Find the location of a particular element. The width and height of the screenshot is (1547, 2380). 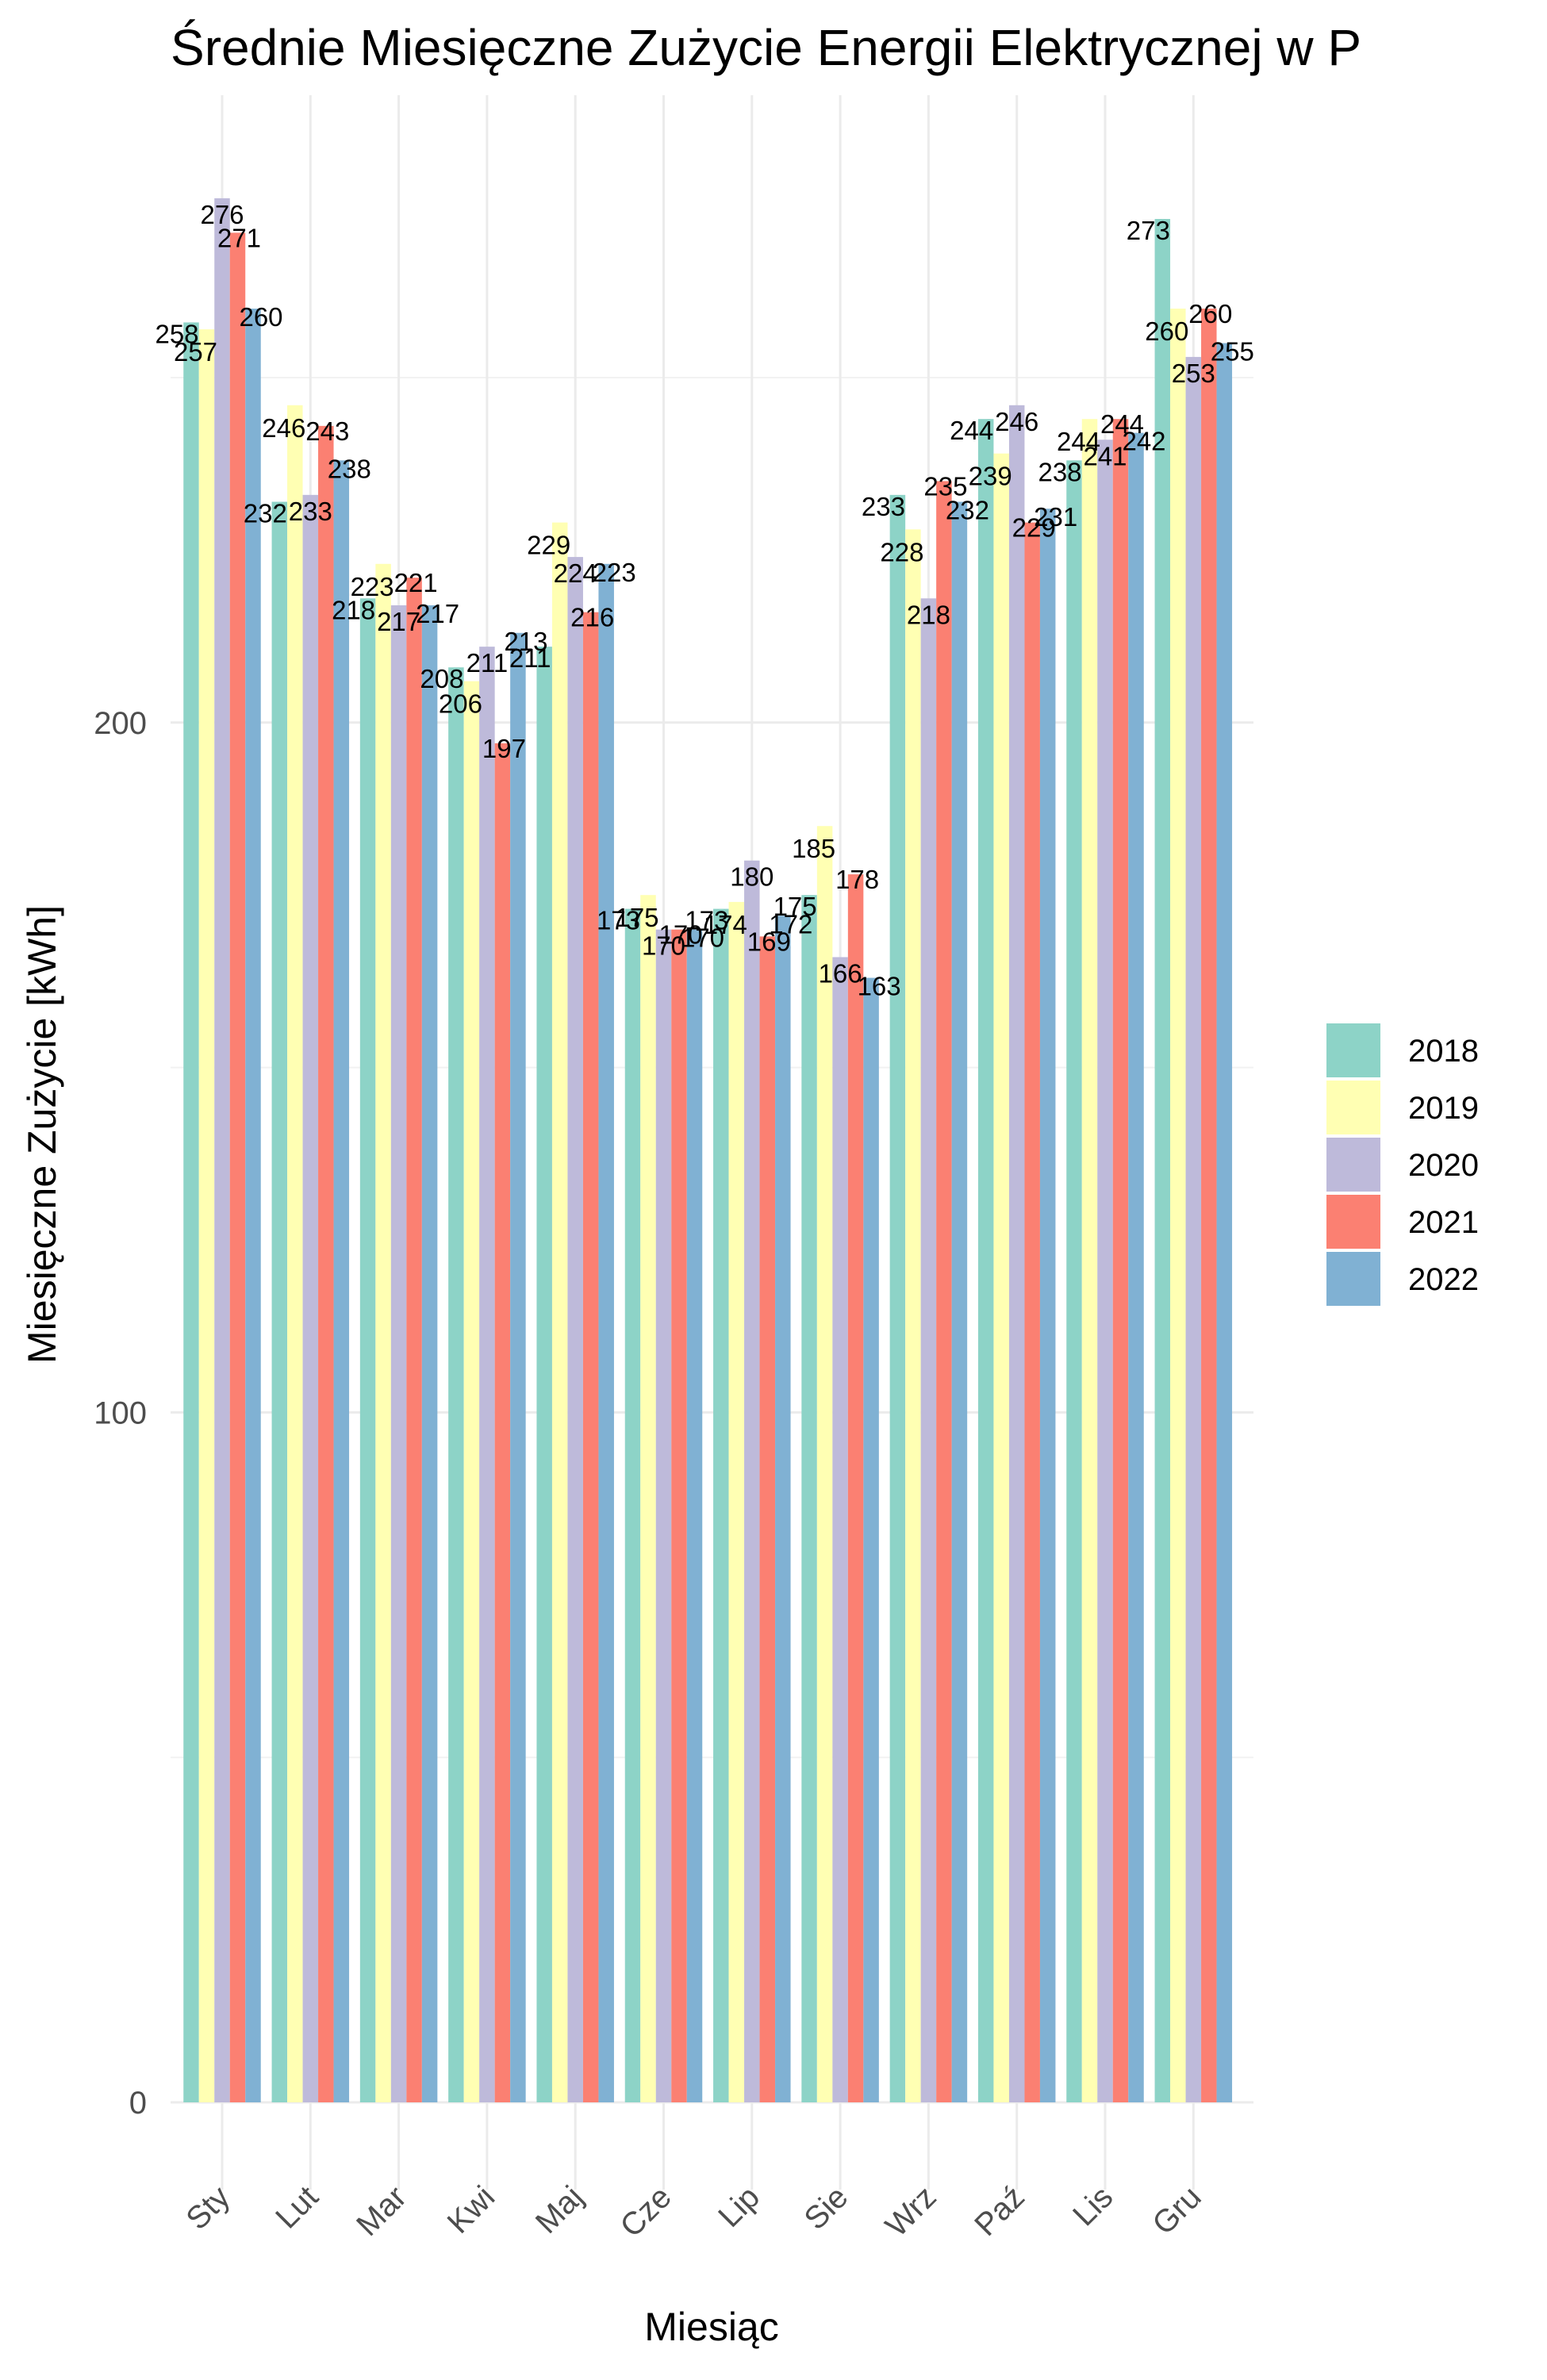

data-label: 206 is located at coordinates (460, 704).